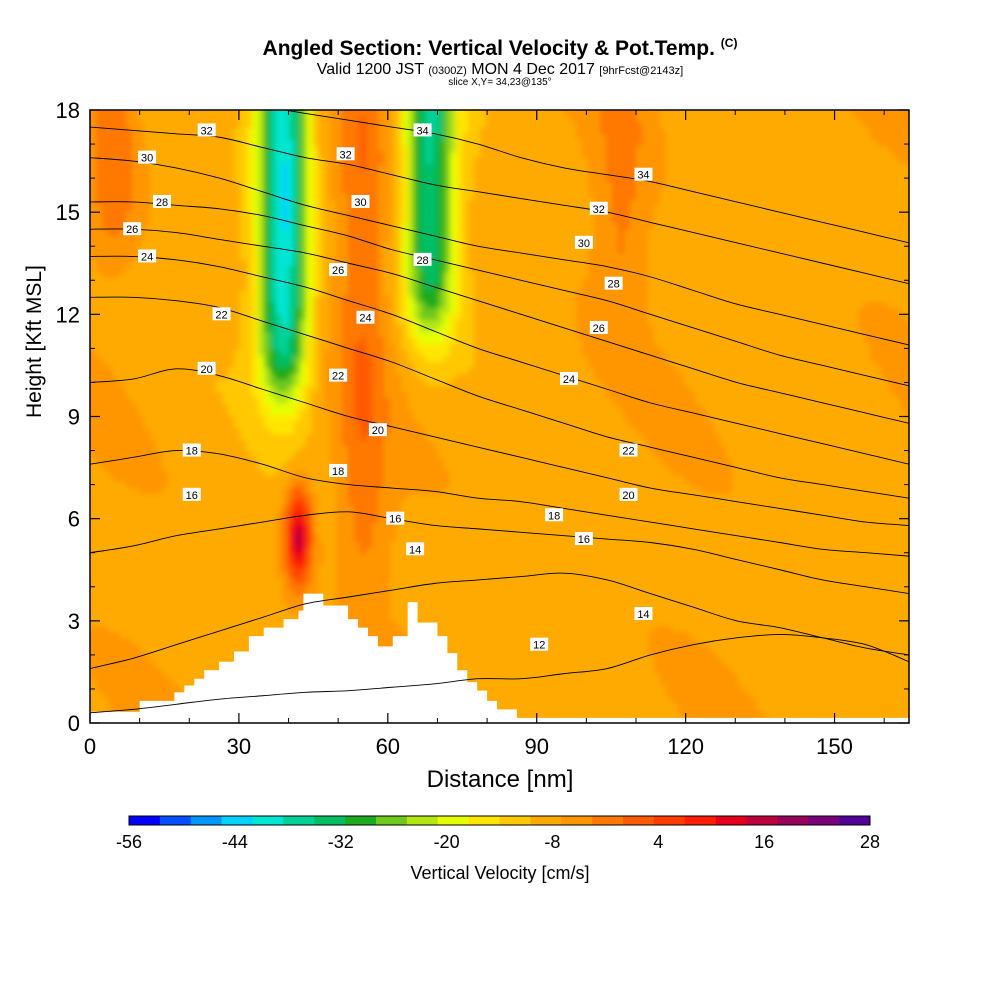 The height and width of the screenshot is (1000, 1000). Describe the element at coordinates (729, 43) in the screenshot. I see `chart-title-units: (C)` at that location.